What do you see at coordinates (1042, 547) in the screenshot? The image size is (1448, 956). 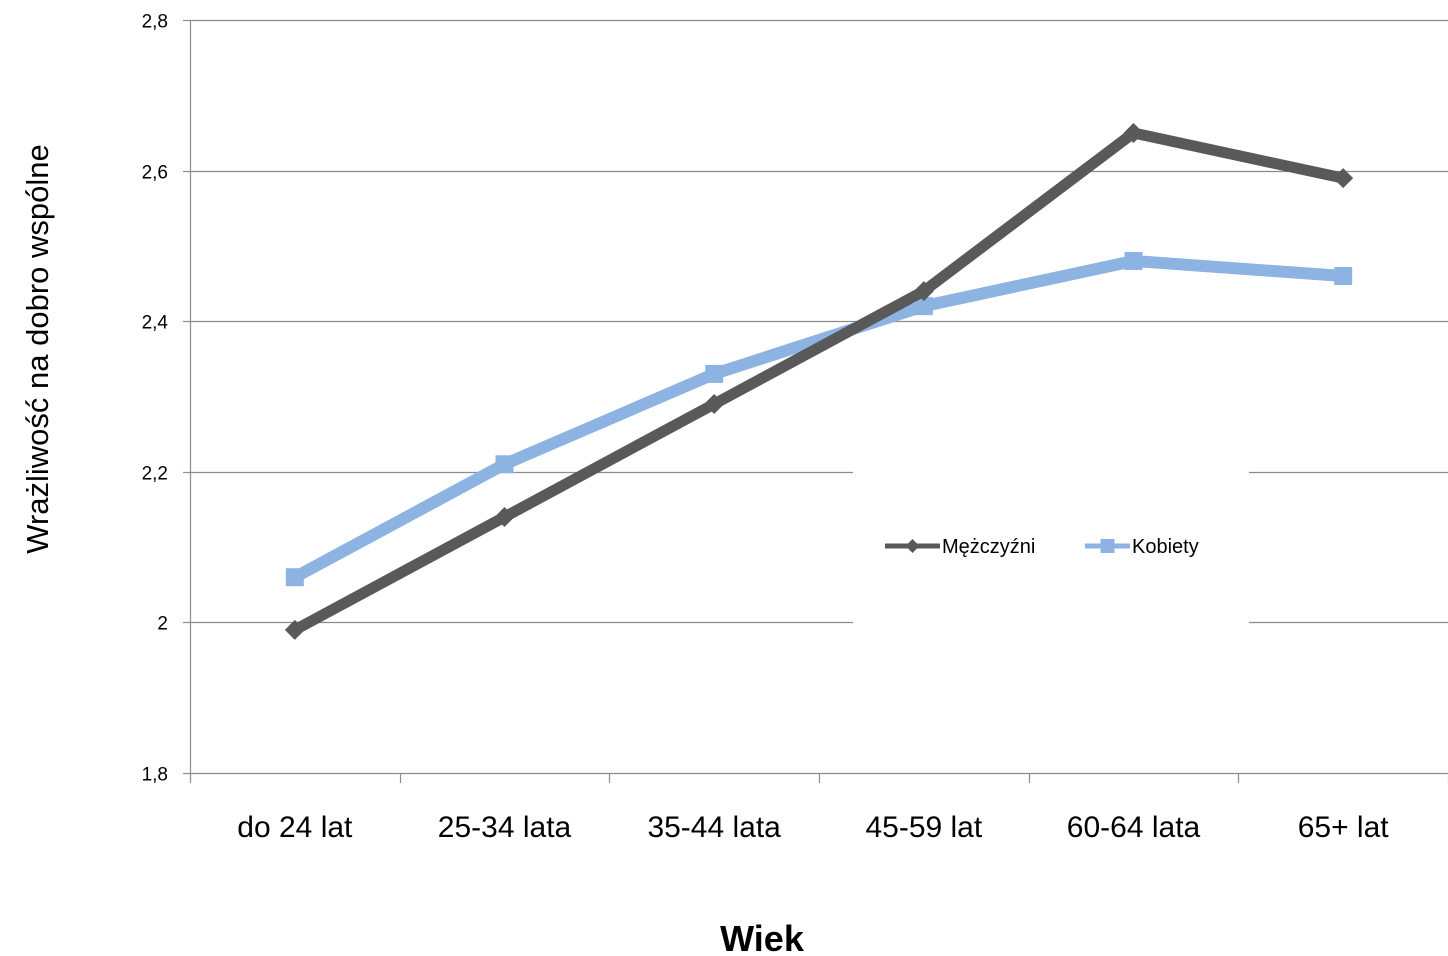 I see `legend: Mężczyźni Kobiety` at bounding box center [1042, 547].